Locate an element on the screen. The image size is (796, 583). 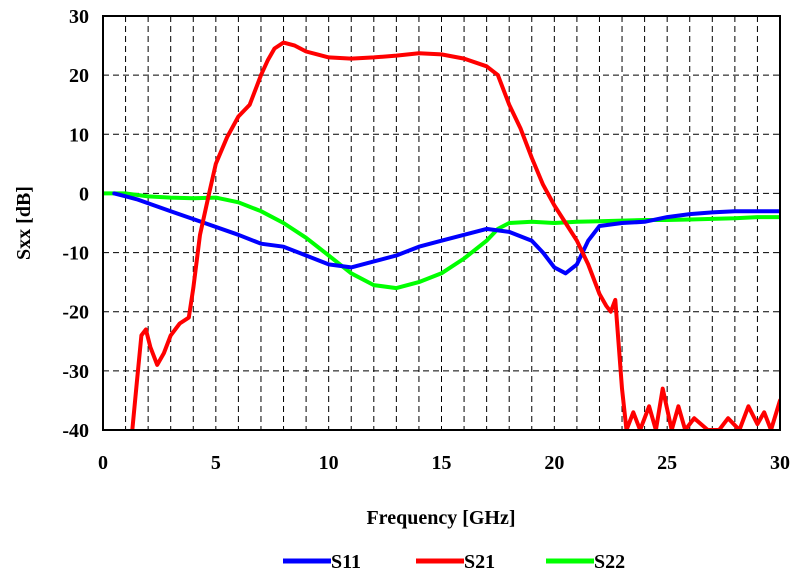
legend-label-s11: S11 is located at coordinates (346, 562).